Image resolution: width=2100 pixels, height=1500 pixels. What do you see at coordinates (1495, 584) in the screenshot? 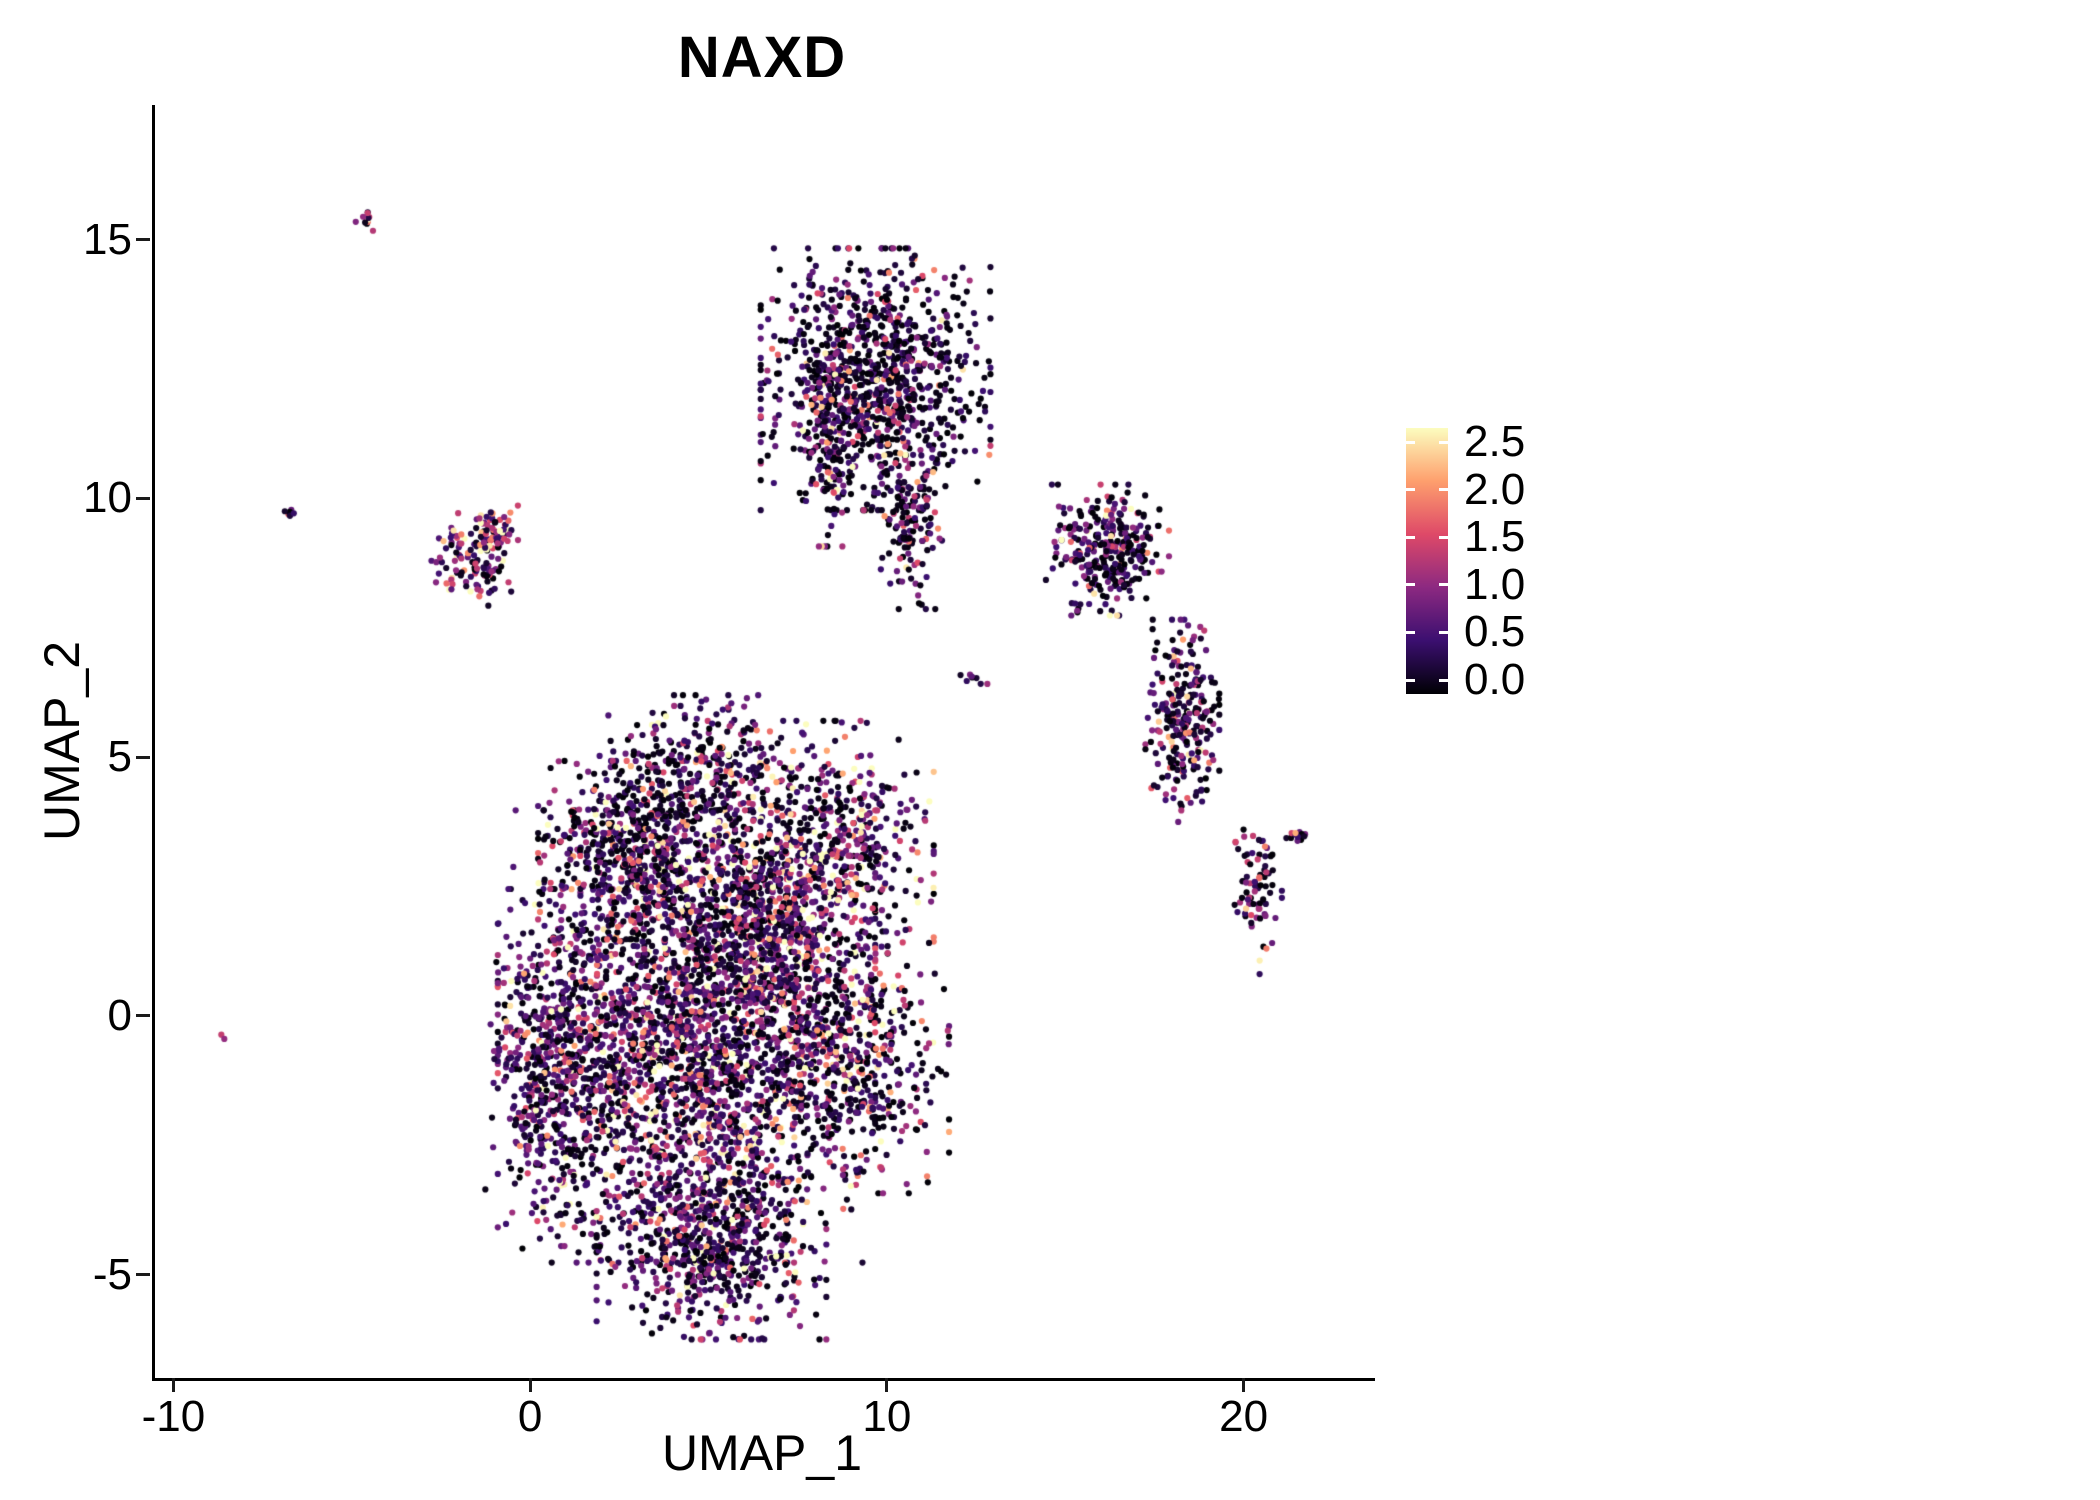
I see `legend-tick-label: 1.0` at bounding box center [1495, 584].